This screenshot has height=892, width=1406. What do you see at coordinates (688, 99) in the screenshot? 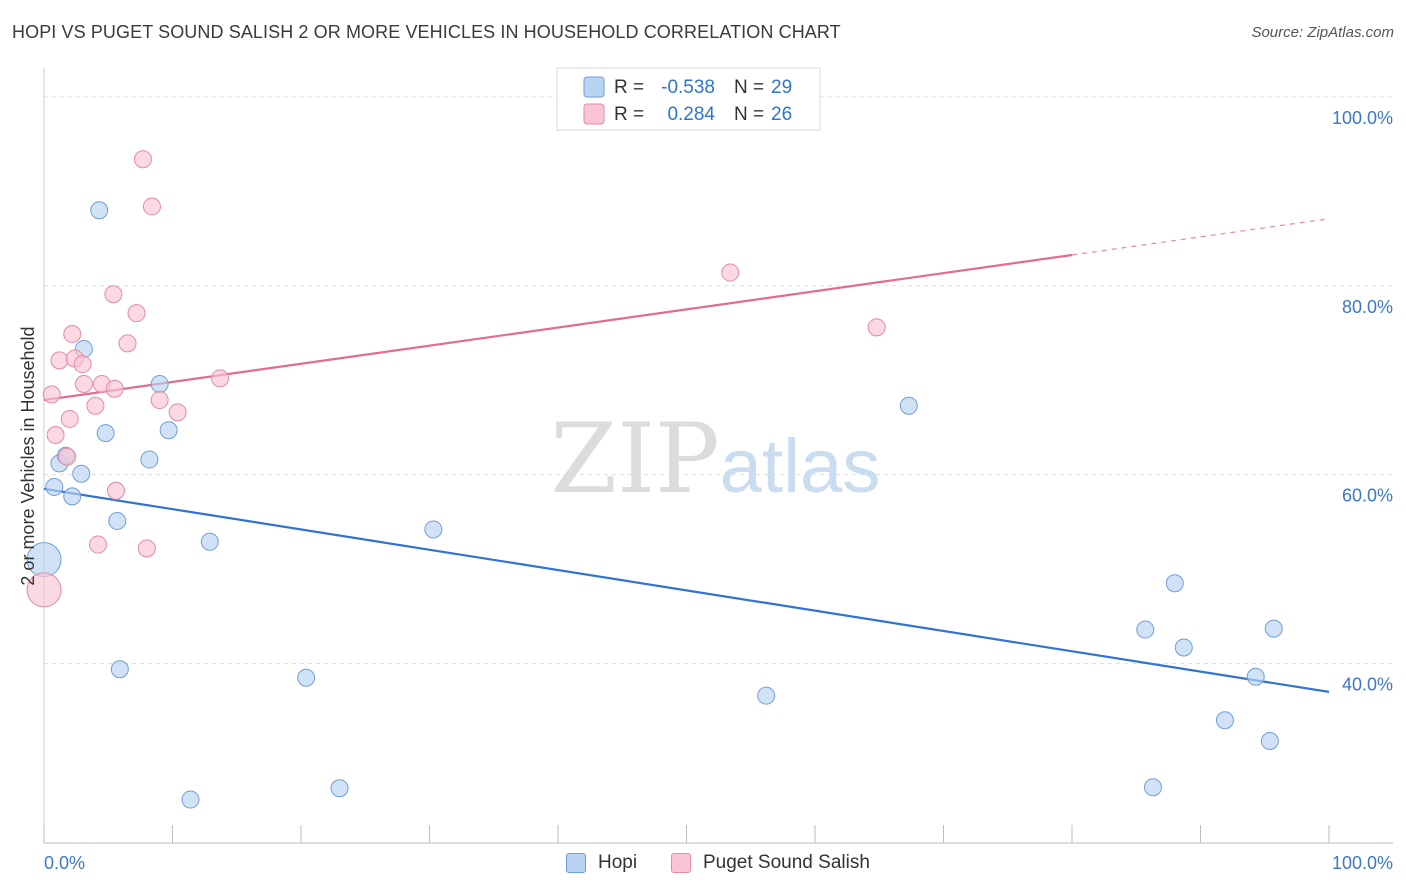
I see `legend: R = -0.538 N = 29 R = 0.284 N = 26` at bounding box center [688, 99].